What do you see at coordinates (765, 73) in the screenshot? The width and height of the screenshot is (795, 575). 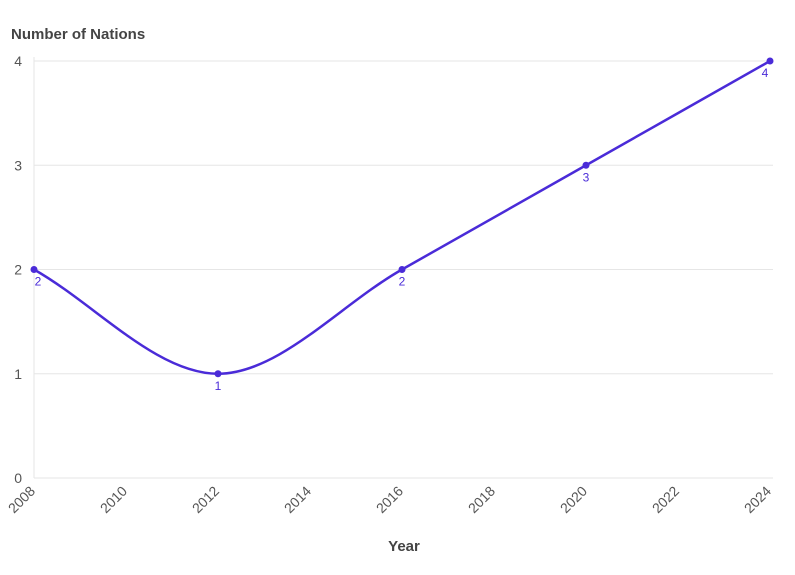 I see `data-label: 4` at bounding box center [765, 73].